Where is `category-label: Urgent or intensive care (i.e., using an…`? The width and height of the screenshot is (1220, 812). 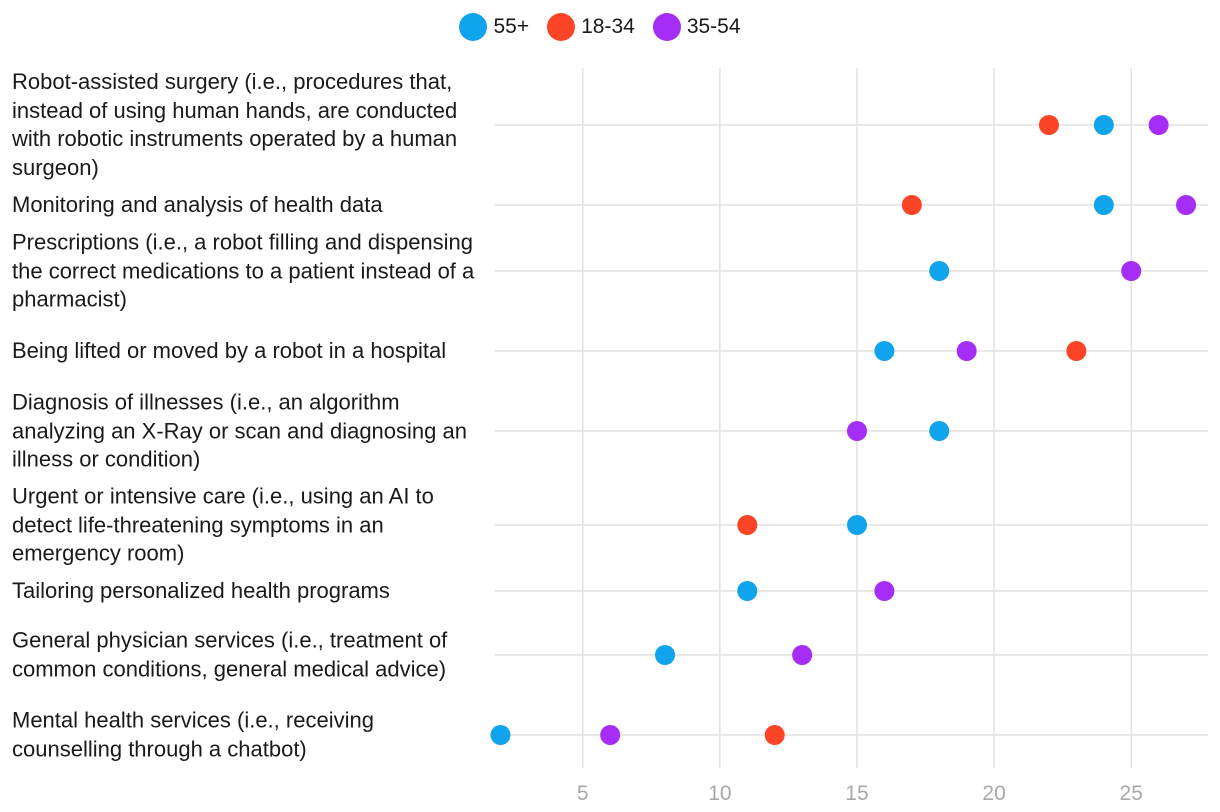
category-label: Urgent or intensive care (i.e., using an… is located at coordinates (223, 524).